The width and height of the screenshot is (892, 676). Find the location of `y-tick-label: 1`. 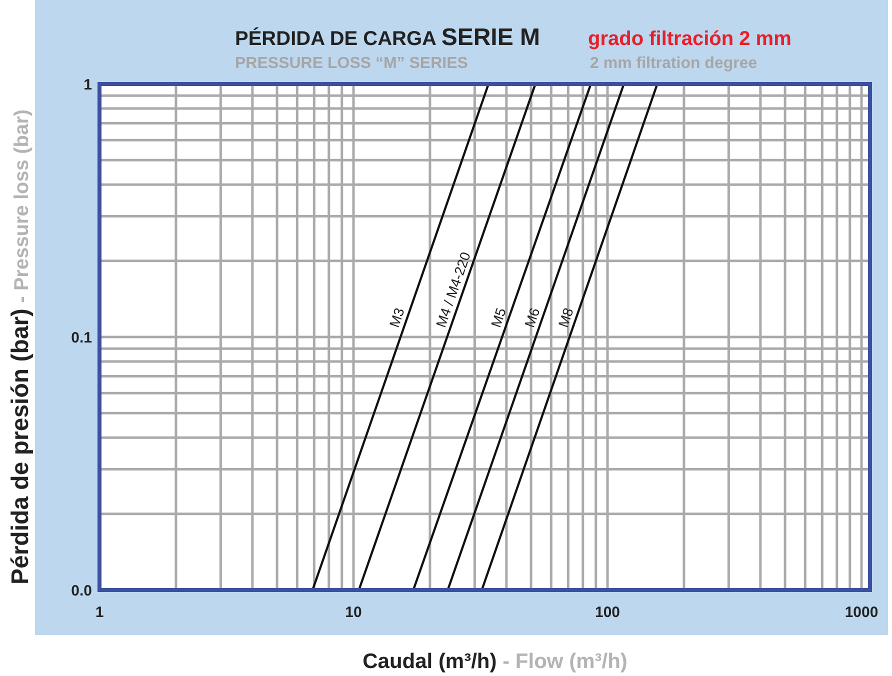

y-tick-label: 1 is located at coordinates (88, 85).